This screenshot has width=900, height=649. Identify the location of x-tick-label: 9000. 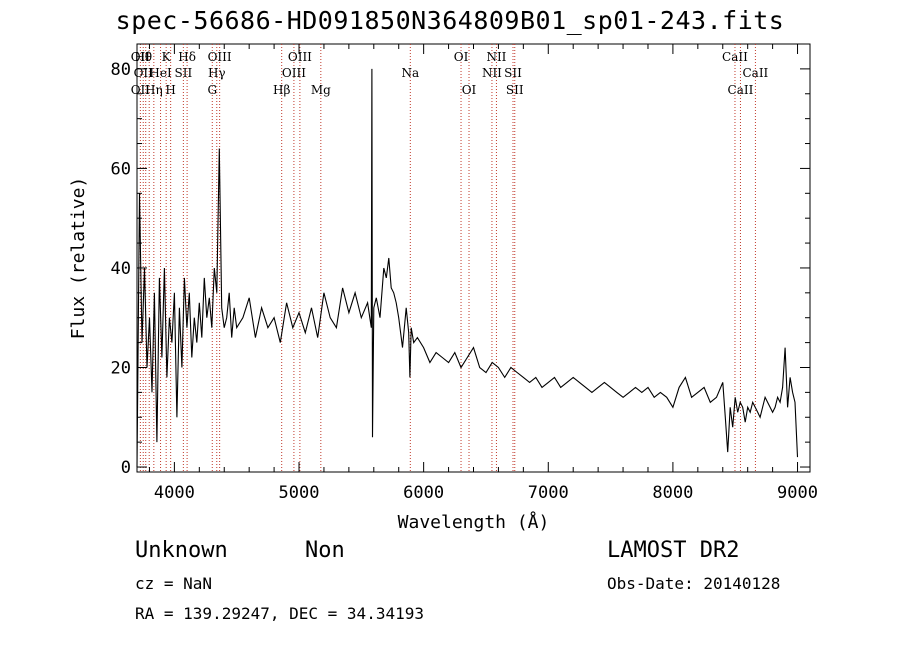
(797, 493).